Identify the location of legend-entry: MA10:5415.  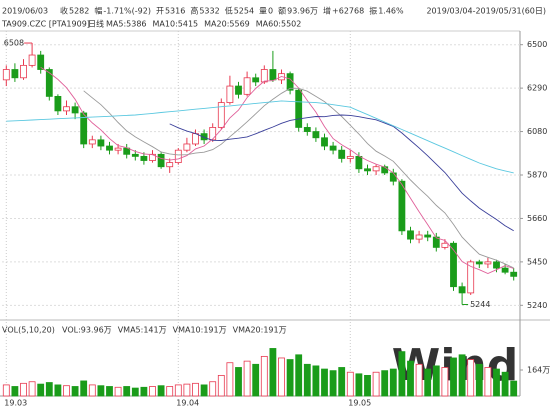
(176, 24).